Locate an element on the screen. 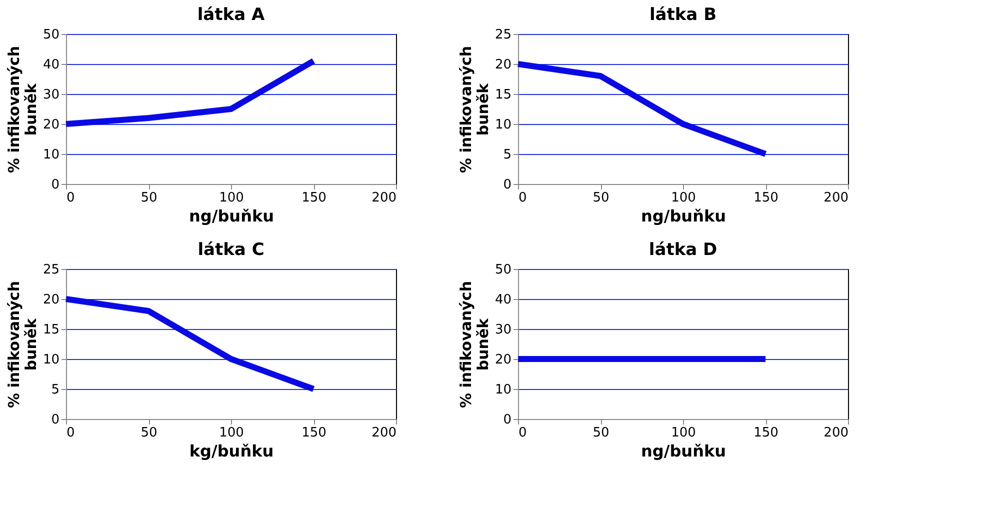  chart-title: látka D is located at coordinates (683, 250).